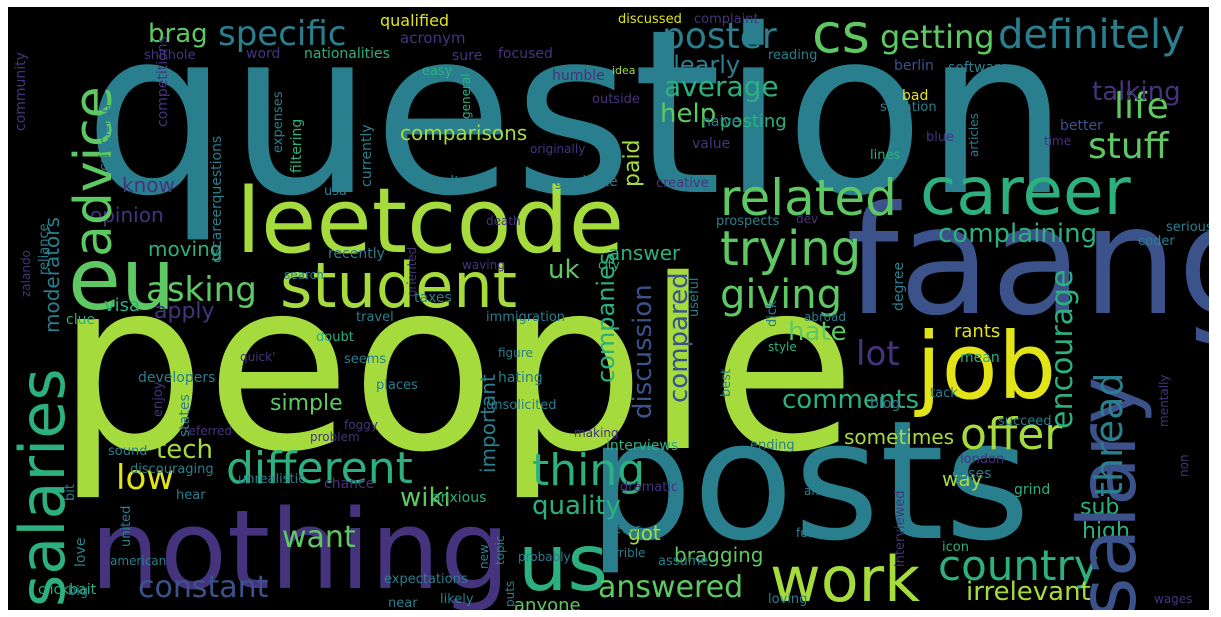 This screenshot has width=1221, height=617. Describe the element at coordinates (184, 311) in the screenshot. I see `word-europe: apply` at that location.